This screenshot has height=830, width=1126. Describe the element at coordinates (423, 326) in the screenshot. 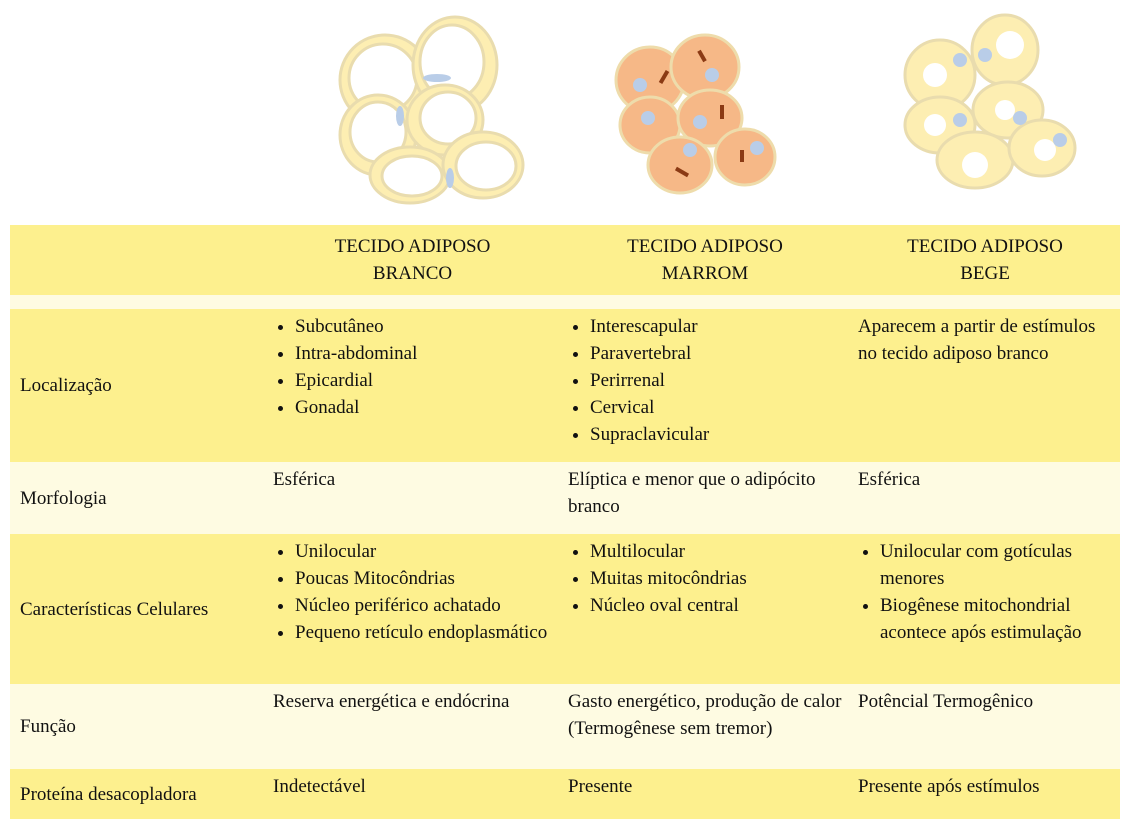

I see `bullet-item: Subcutâneo` at that location.